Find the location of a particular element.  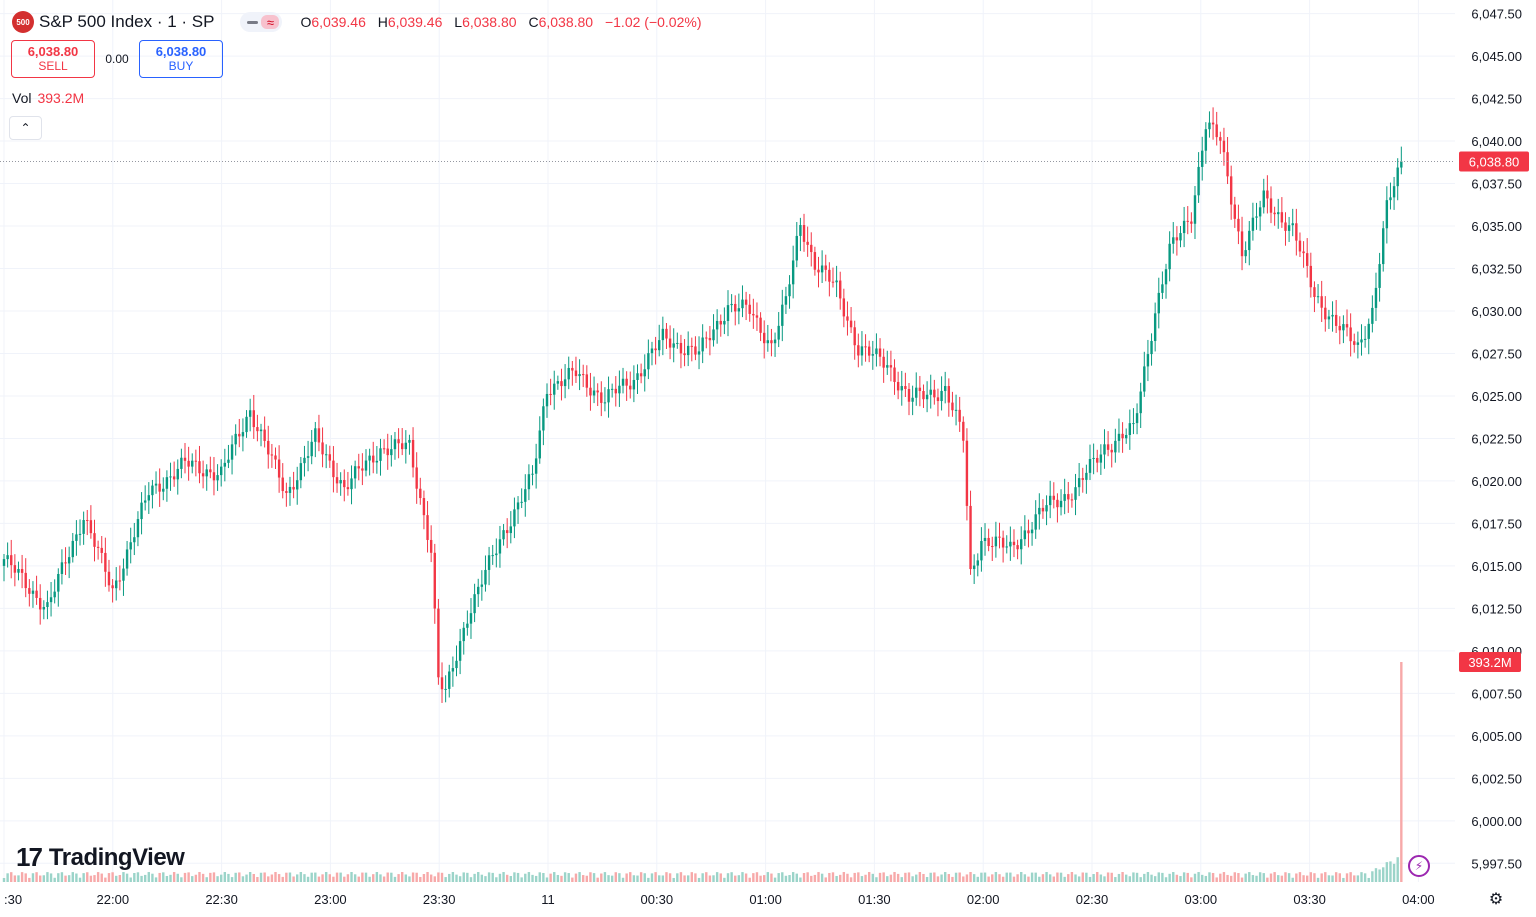

buy-price: 6,038.80 is located at coordinates (181, 51).